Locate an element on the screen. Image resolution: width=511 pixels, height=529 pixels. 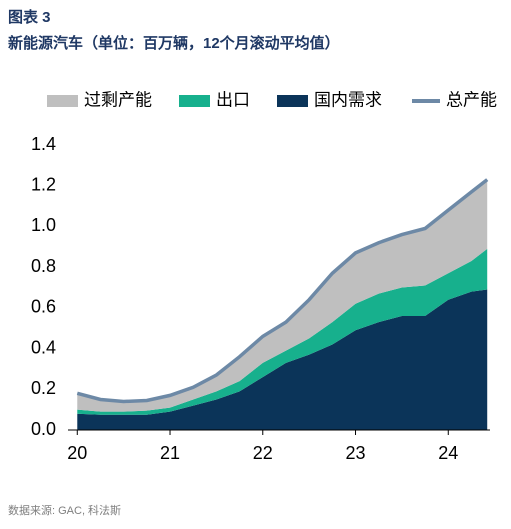
chart-subtitle: 新能源汽车（单位：百万辆，12个月滚动平均值） is located at coordinates (174, 43).